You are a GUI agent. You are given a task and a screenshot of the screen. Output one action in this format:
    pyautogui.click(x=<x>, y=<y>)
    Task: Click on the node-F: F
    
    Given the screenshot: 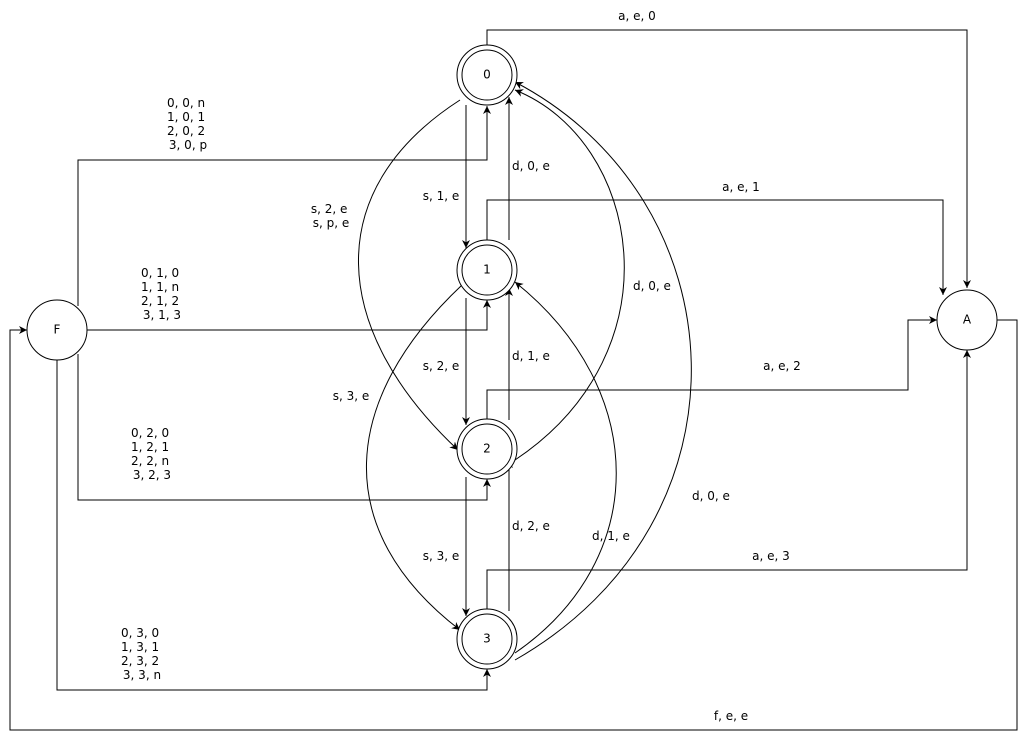 What is the action you would take?
    pyautogui.click(x=57, y=330)
    